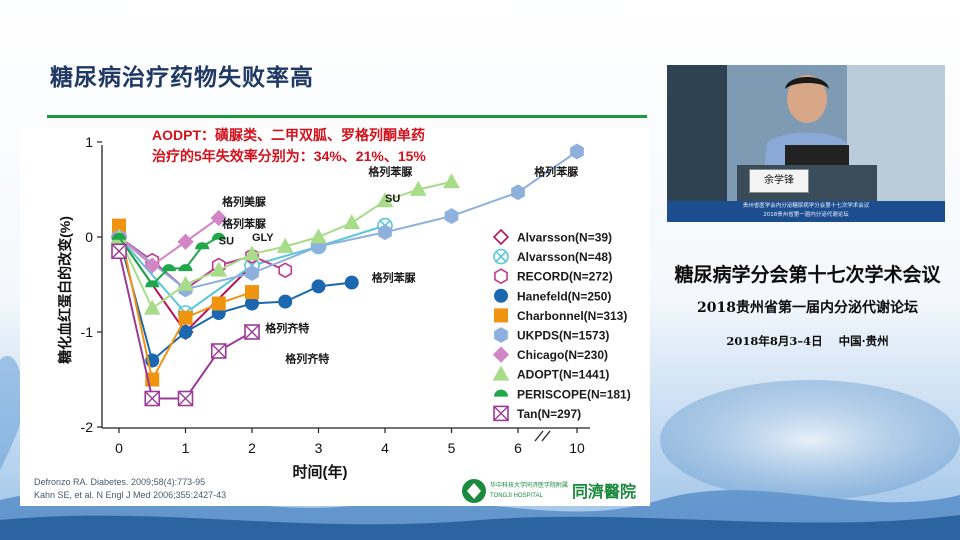  Describe the element at coordinates (89, 142) in the screenshot. I see `y-tick-label: 1` at that location.